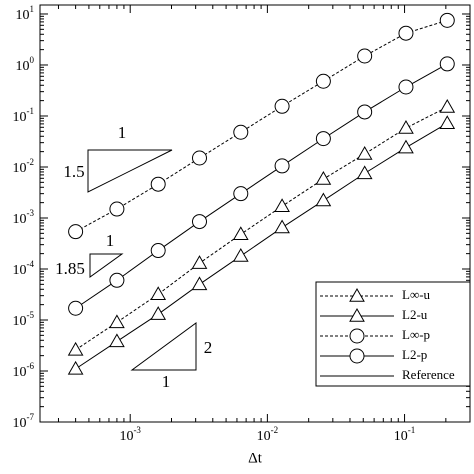 The image size is (474, 474). I want to click on annotation: 1.85, so click(70, 268).